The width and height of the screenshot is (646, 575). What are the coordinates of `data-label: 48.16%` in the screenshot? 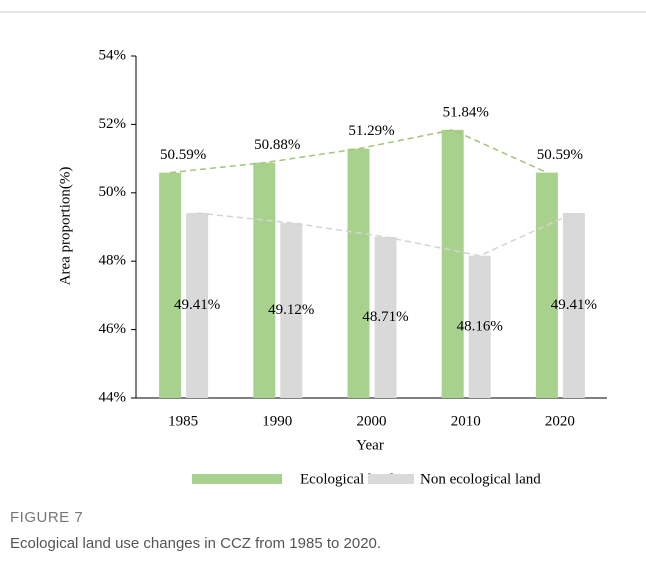 It's located at (480, 326).